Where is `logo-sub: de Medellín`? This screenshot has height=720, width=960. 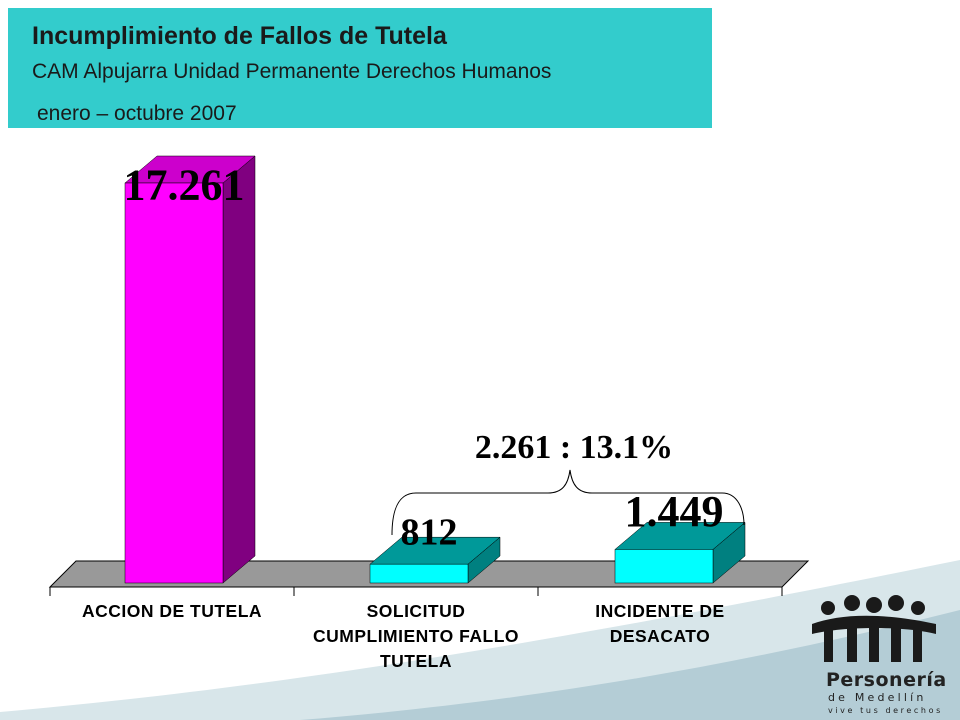 logo-sub: de Medellín is located at coordinates (877, 697).